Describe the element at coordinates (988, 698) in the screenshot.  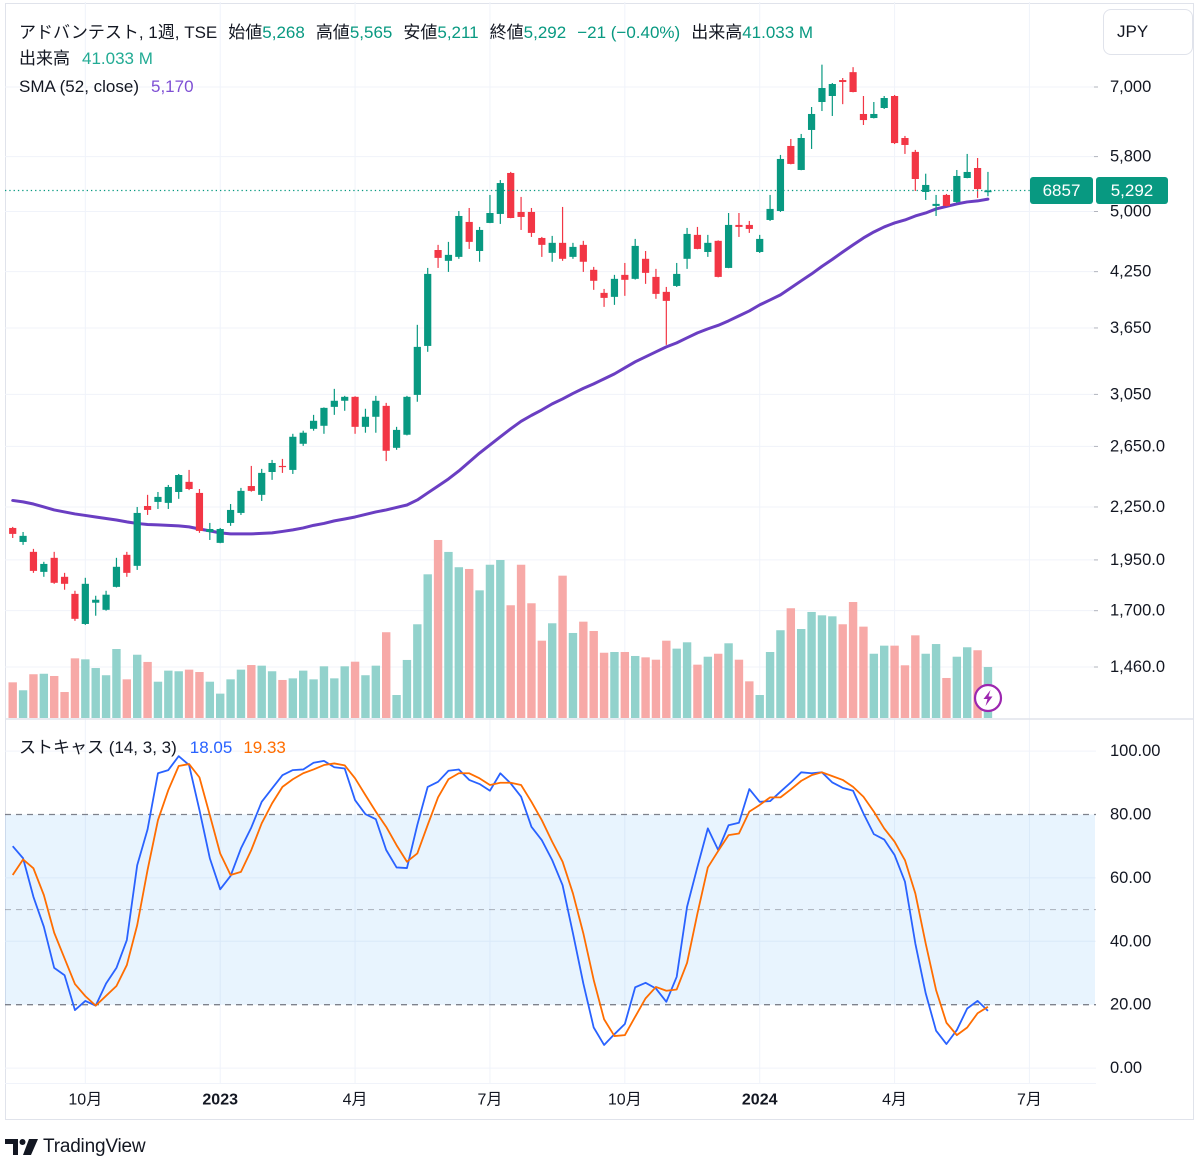
I see `lightning-icon` at that location.